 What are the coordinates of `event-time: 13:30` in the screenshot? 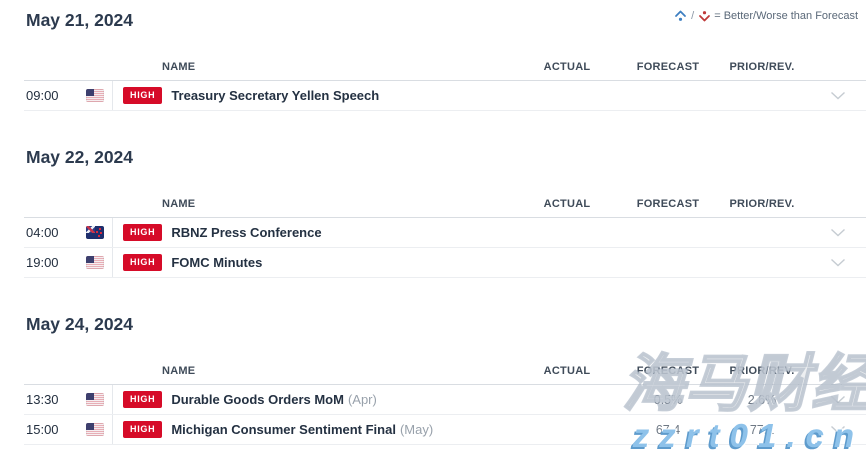 It's located at (42, 399).